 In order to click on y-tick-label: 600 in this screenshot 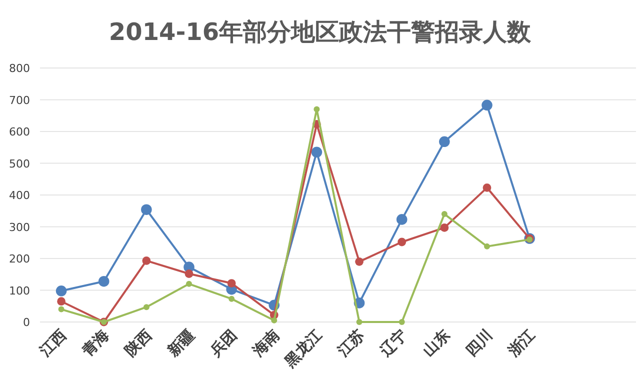, I will do `click(19, 132)`.